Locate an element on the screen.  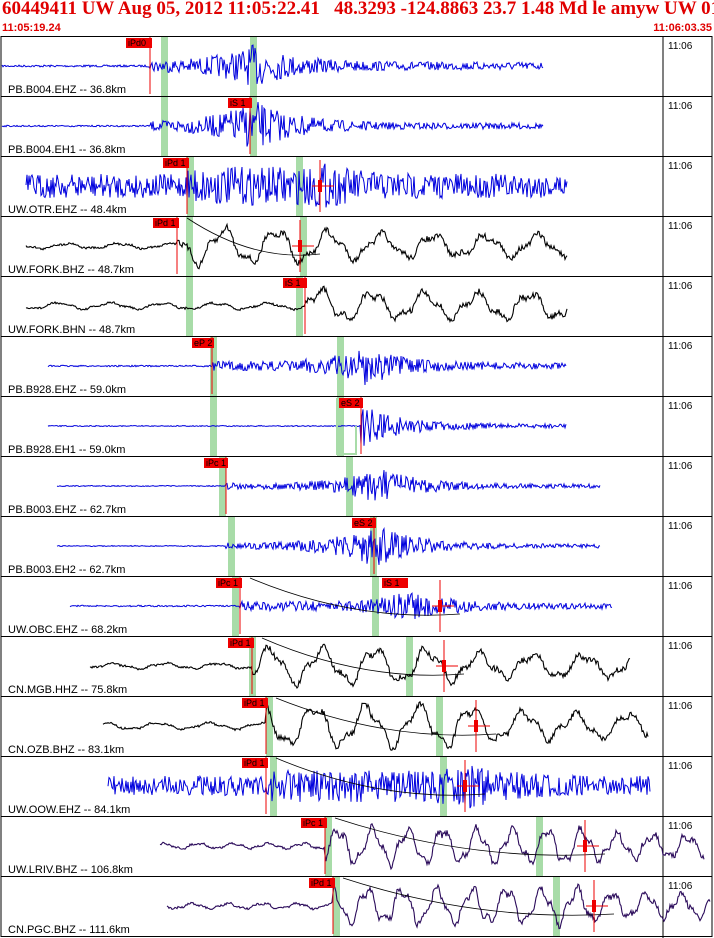
trace-uw-fork-bhn: iS 1 11:06 UW.FORK.BHN -- 48.7km is located at coordinates (356, 306).